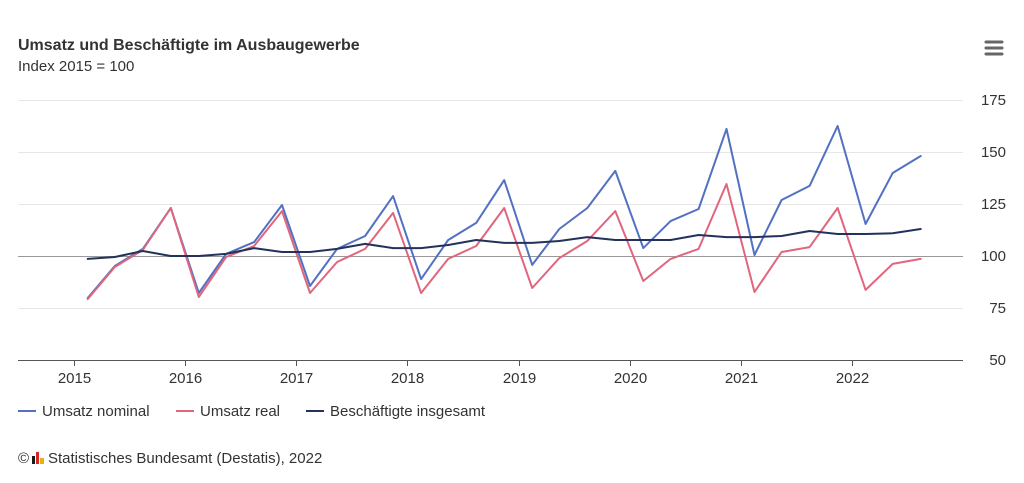 This screenshot has height=483, width=1024. I want to click on x-tick-label: 2019, so click(519, 378).